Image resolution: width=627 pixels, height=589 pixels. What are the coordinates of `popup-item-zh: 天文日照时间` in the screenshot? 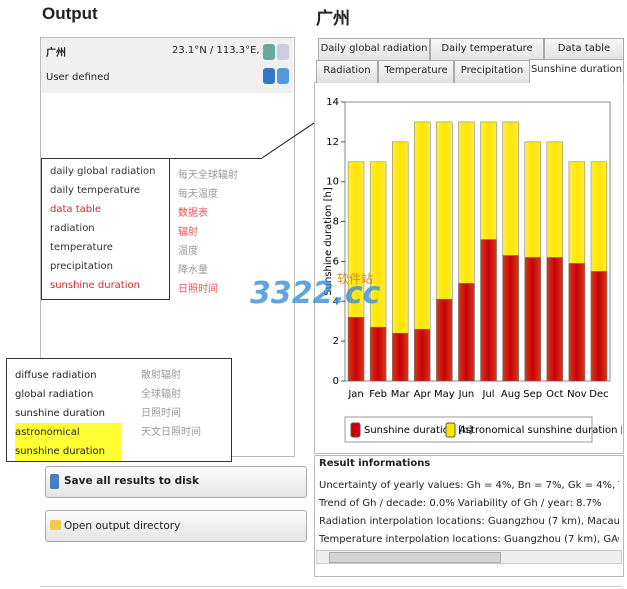 It's located at (171, 432).